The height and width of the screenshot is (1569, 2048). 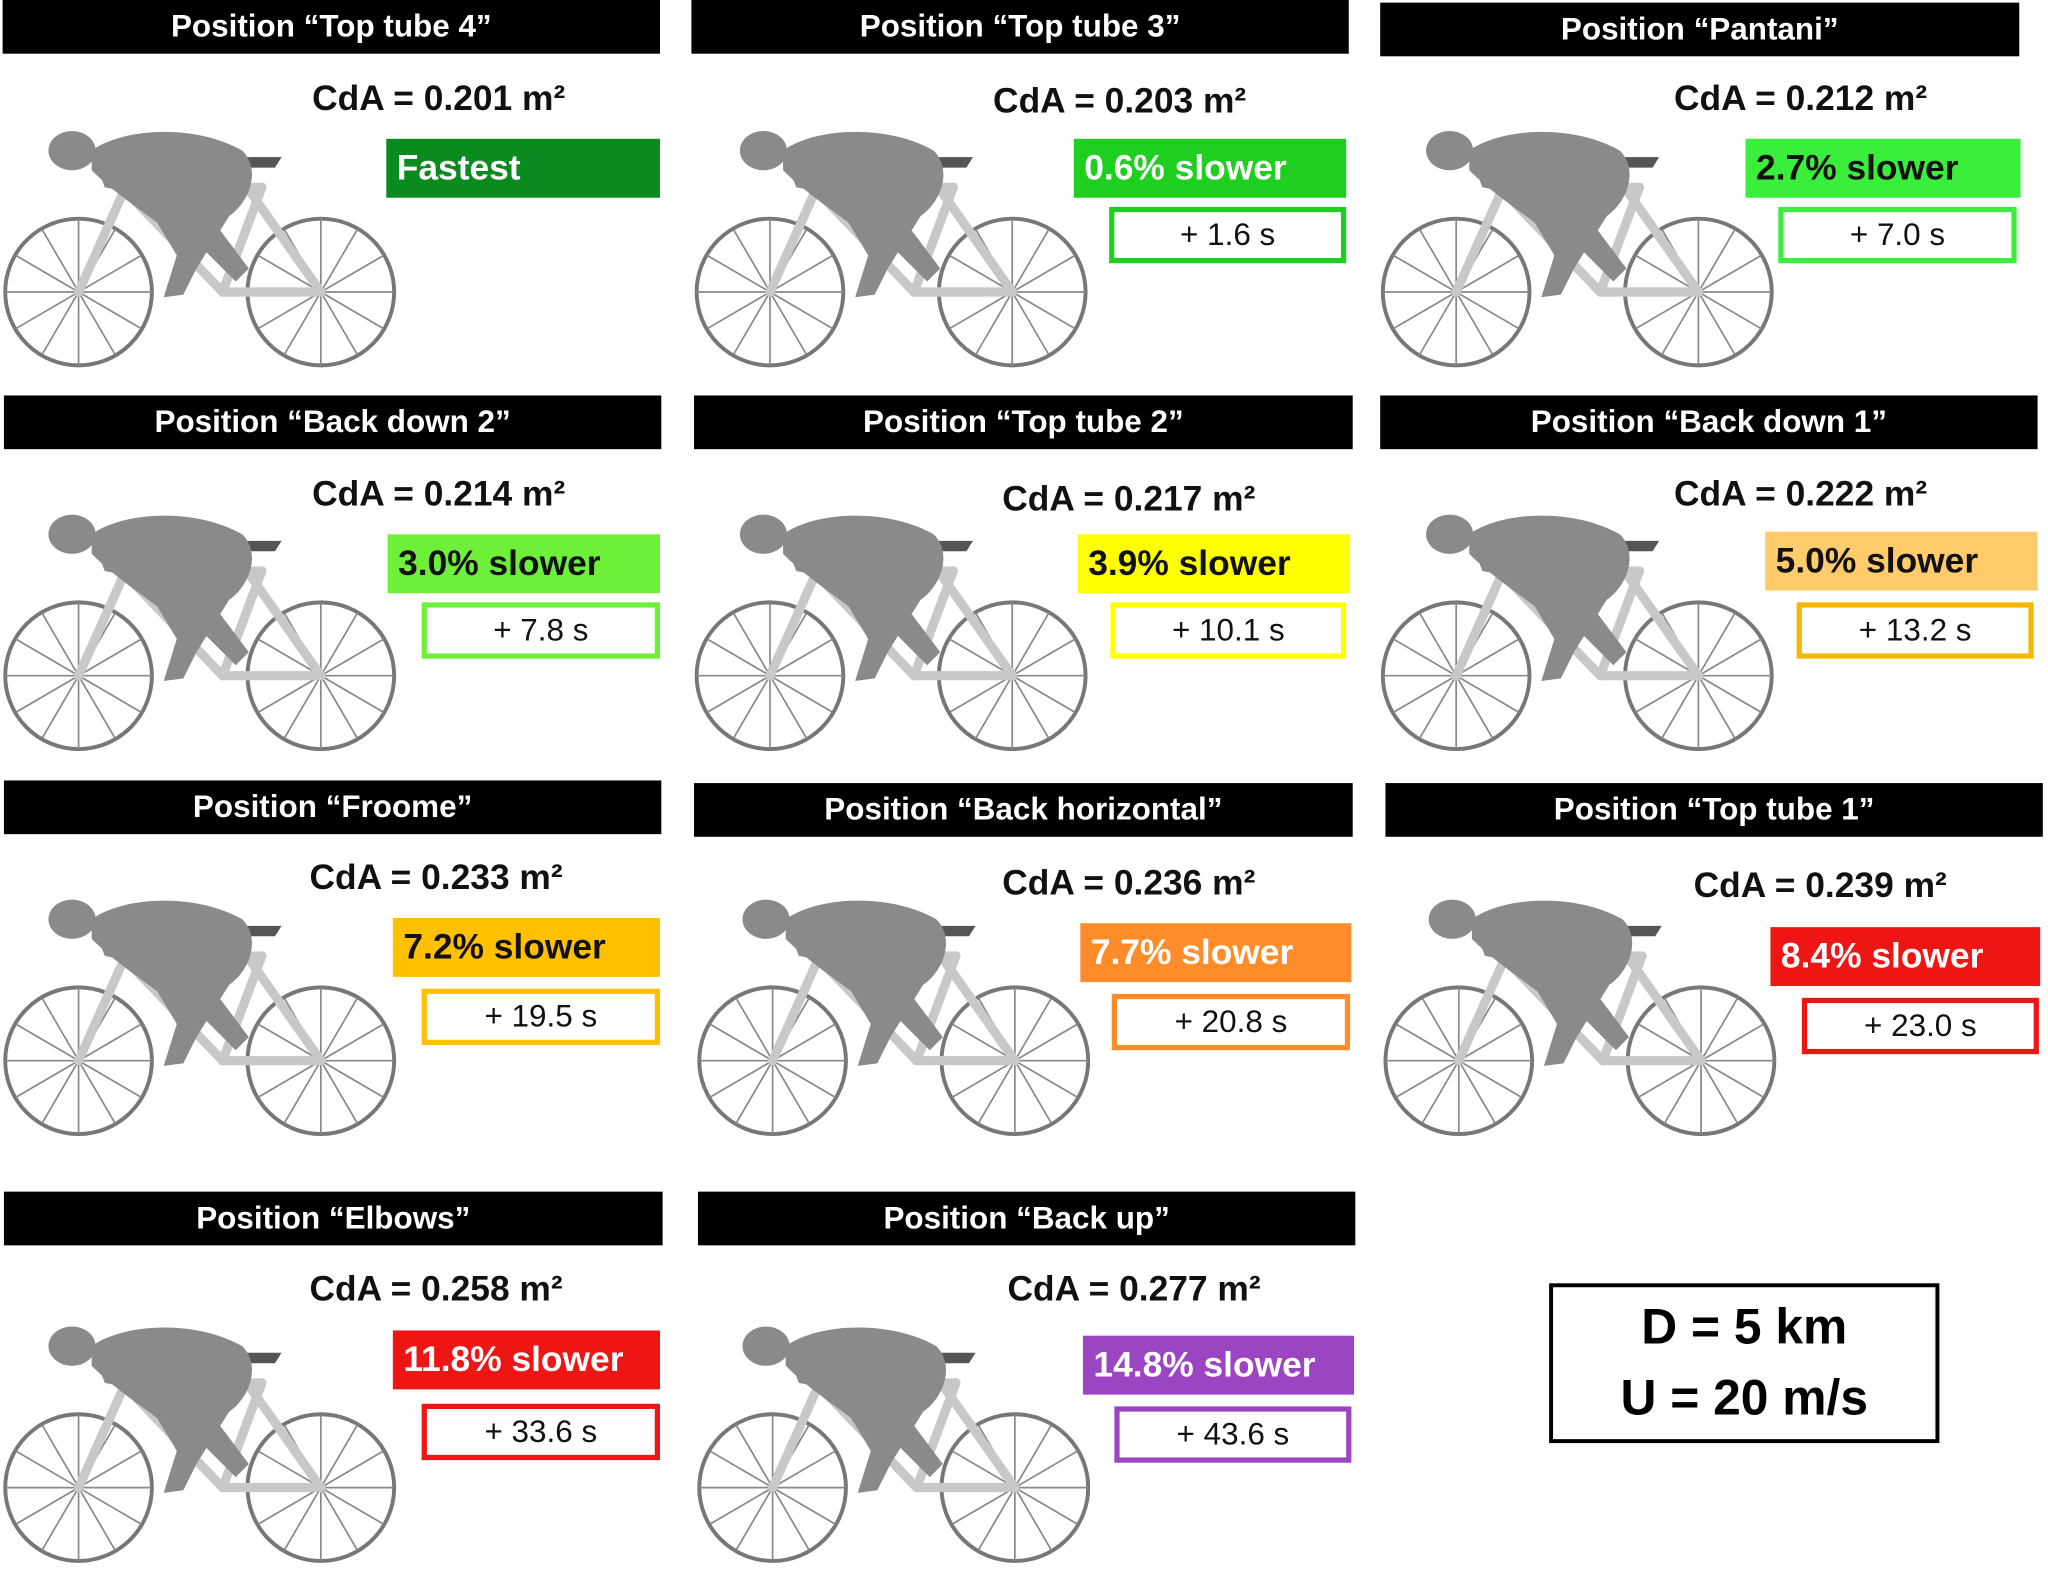 I want to click on time-loss-box: + 7.0 s, so click(x=1897, y=235).